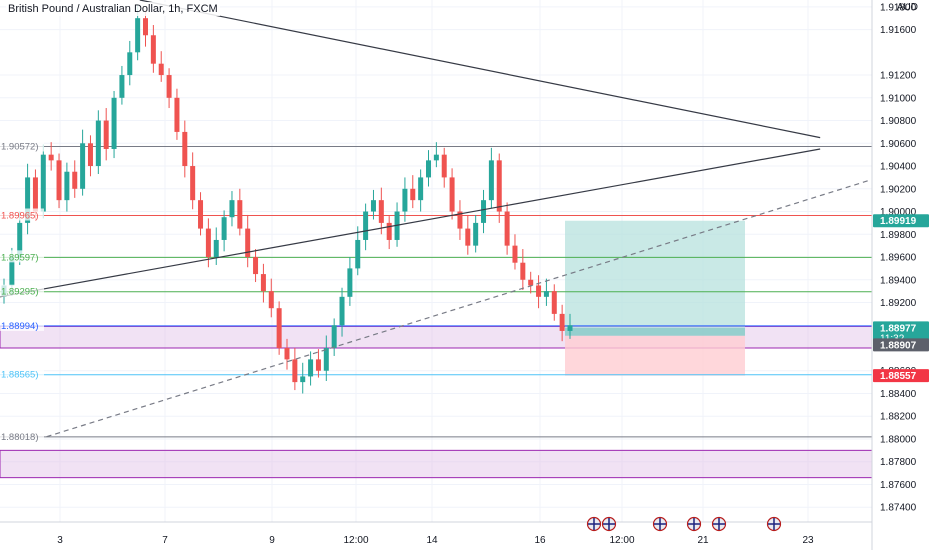 The width and height of the screenshot is (932, 550). Describe the element at coordinates (60, 540) in the screenshot. I see `time-tick: 3` at that location.